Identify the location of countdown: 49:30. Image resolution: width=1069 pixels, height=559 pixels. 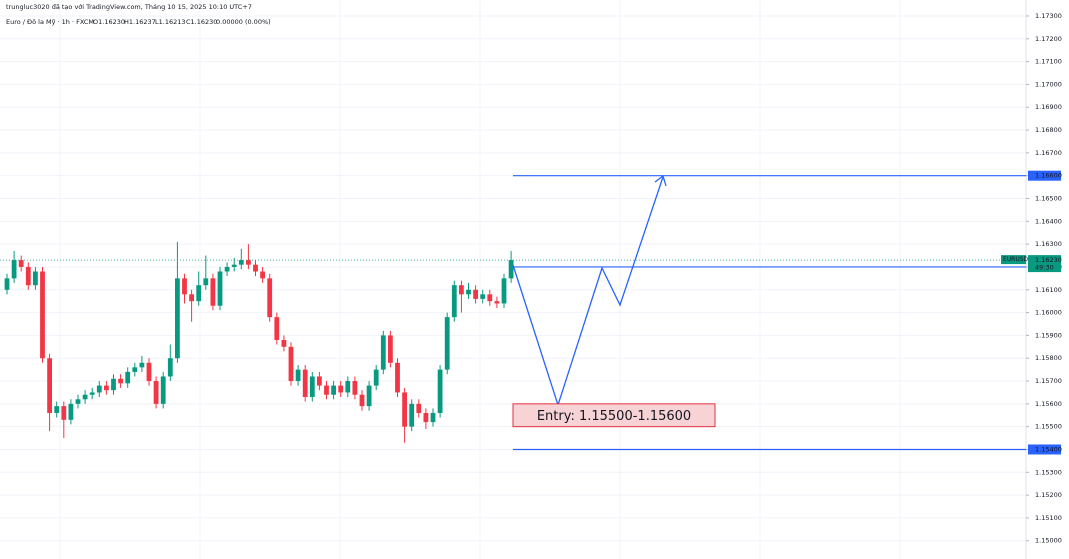
(1044, 268).